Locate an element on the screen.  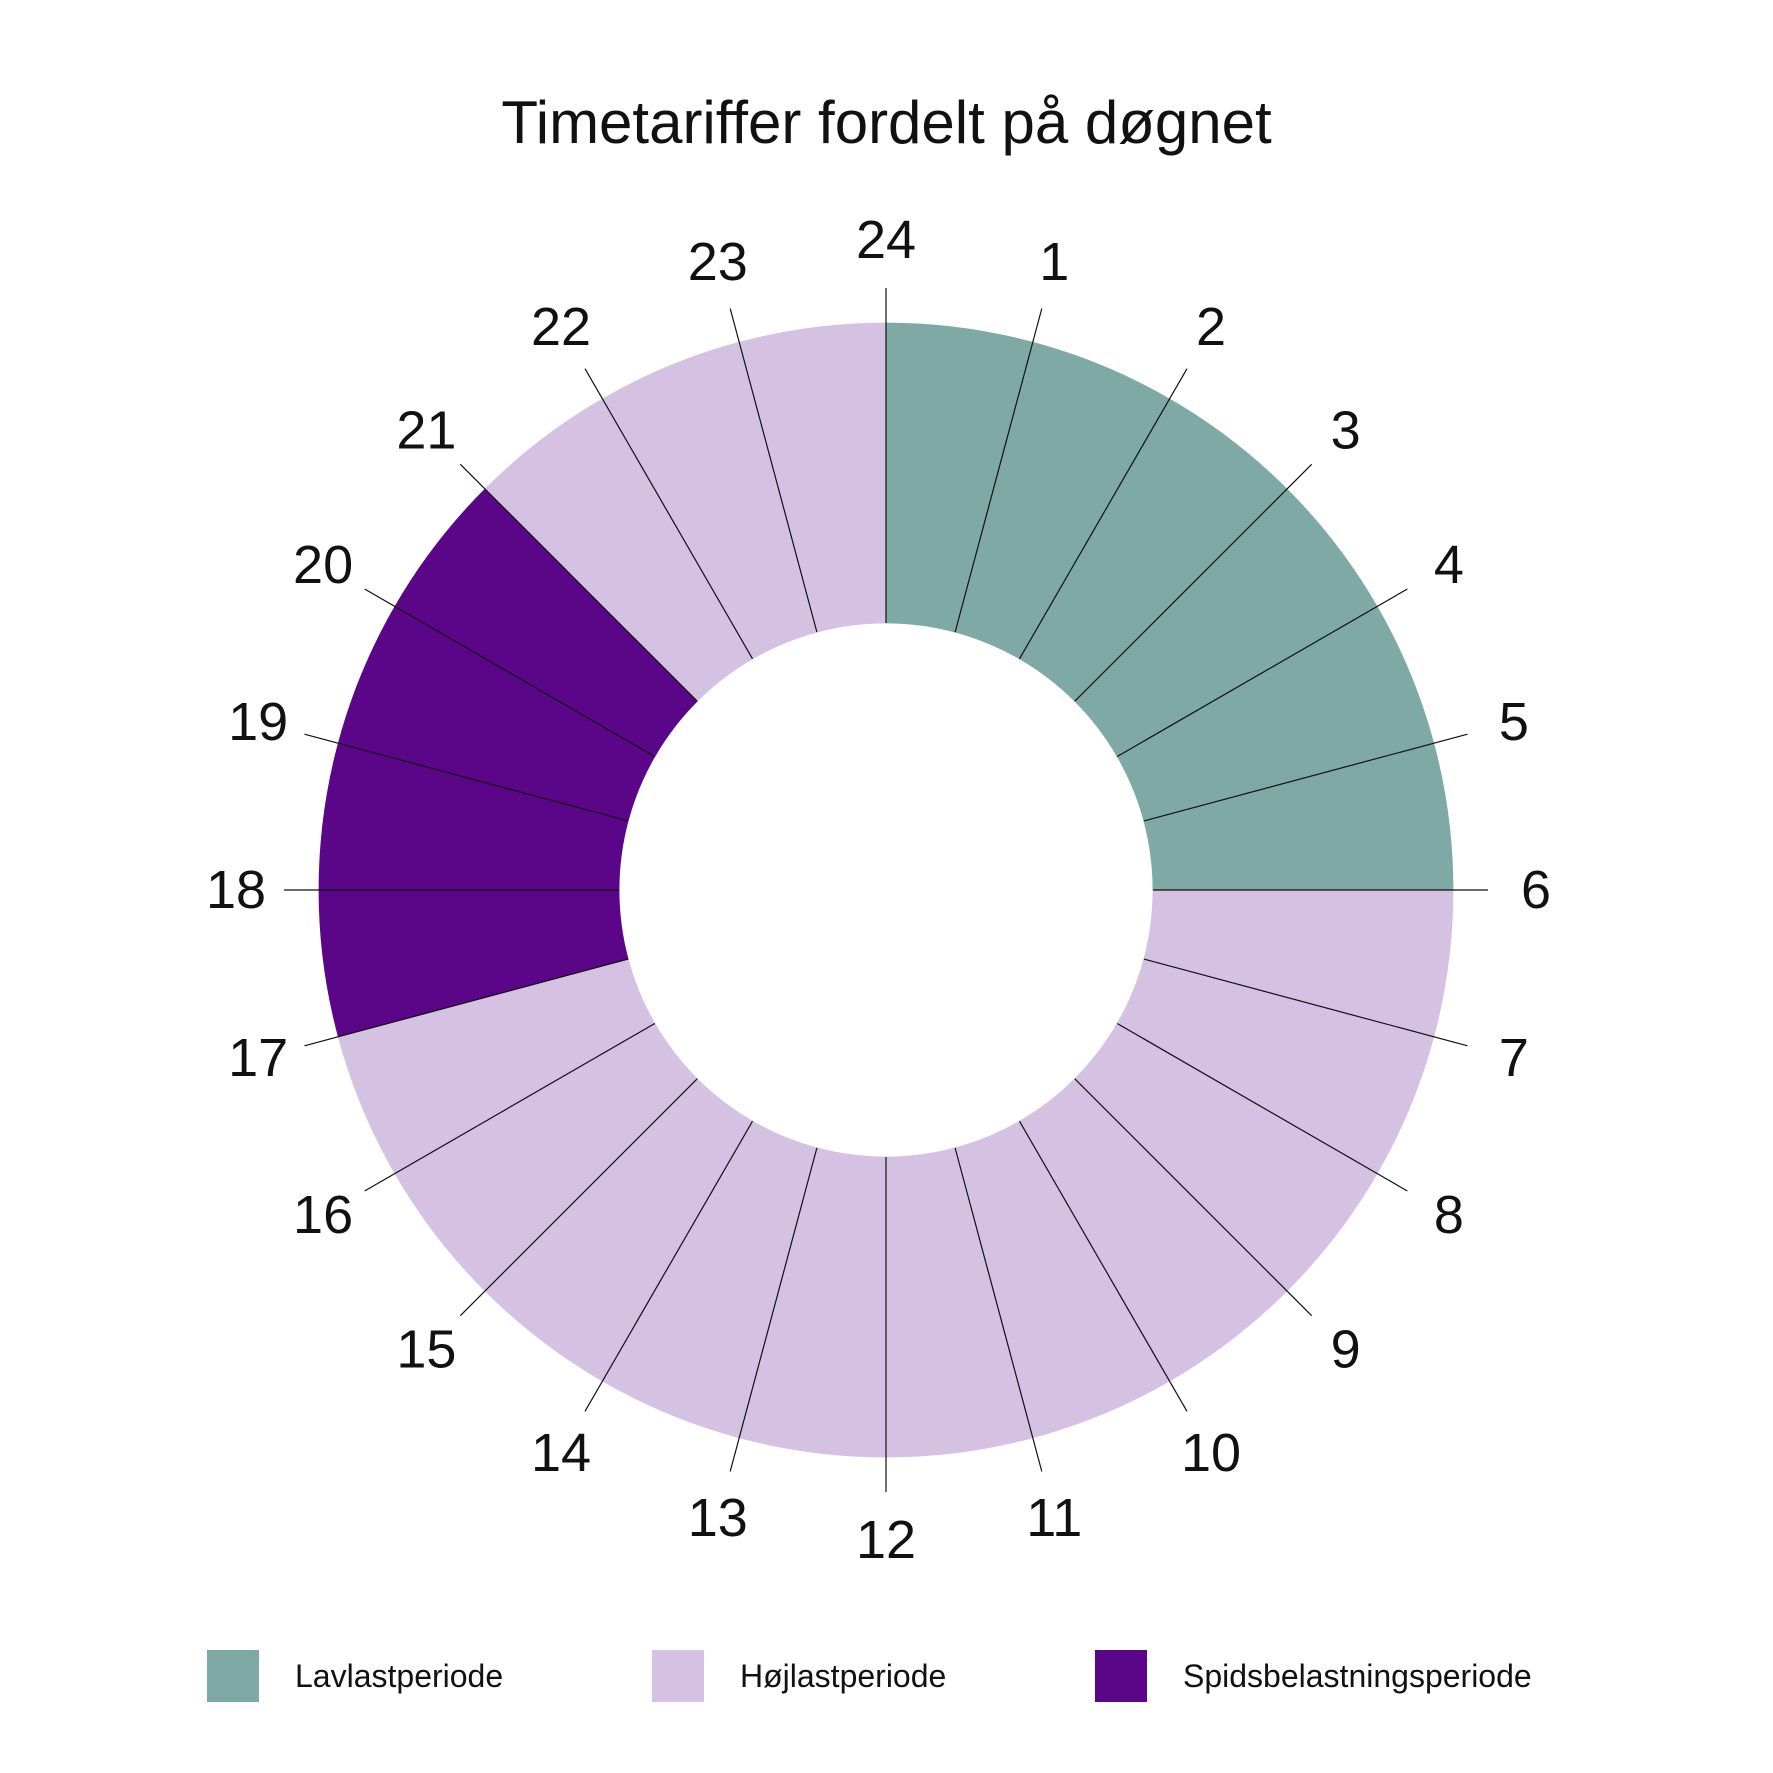
label-hour-2: 2 is located at coordinates (1211, 327).